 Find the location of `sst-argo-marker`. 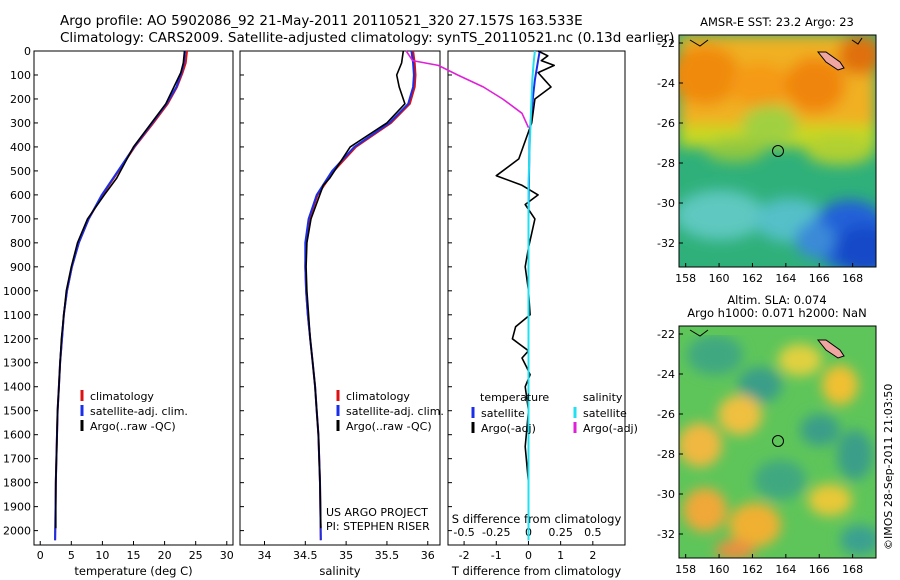

sst-argo-marker is located at coordinates (778, 151).